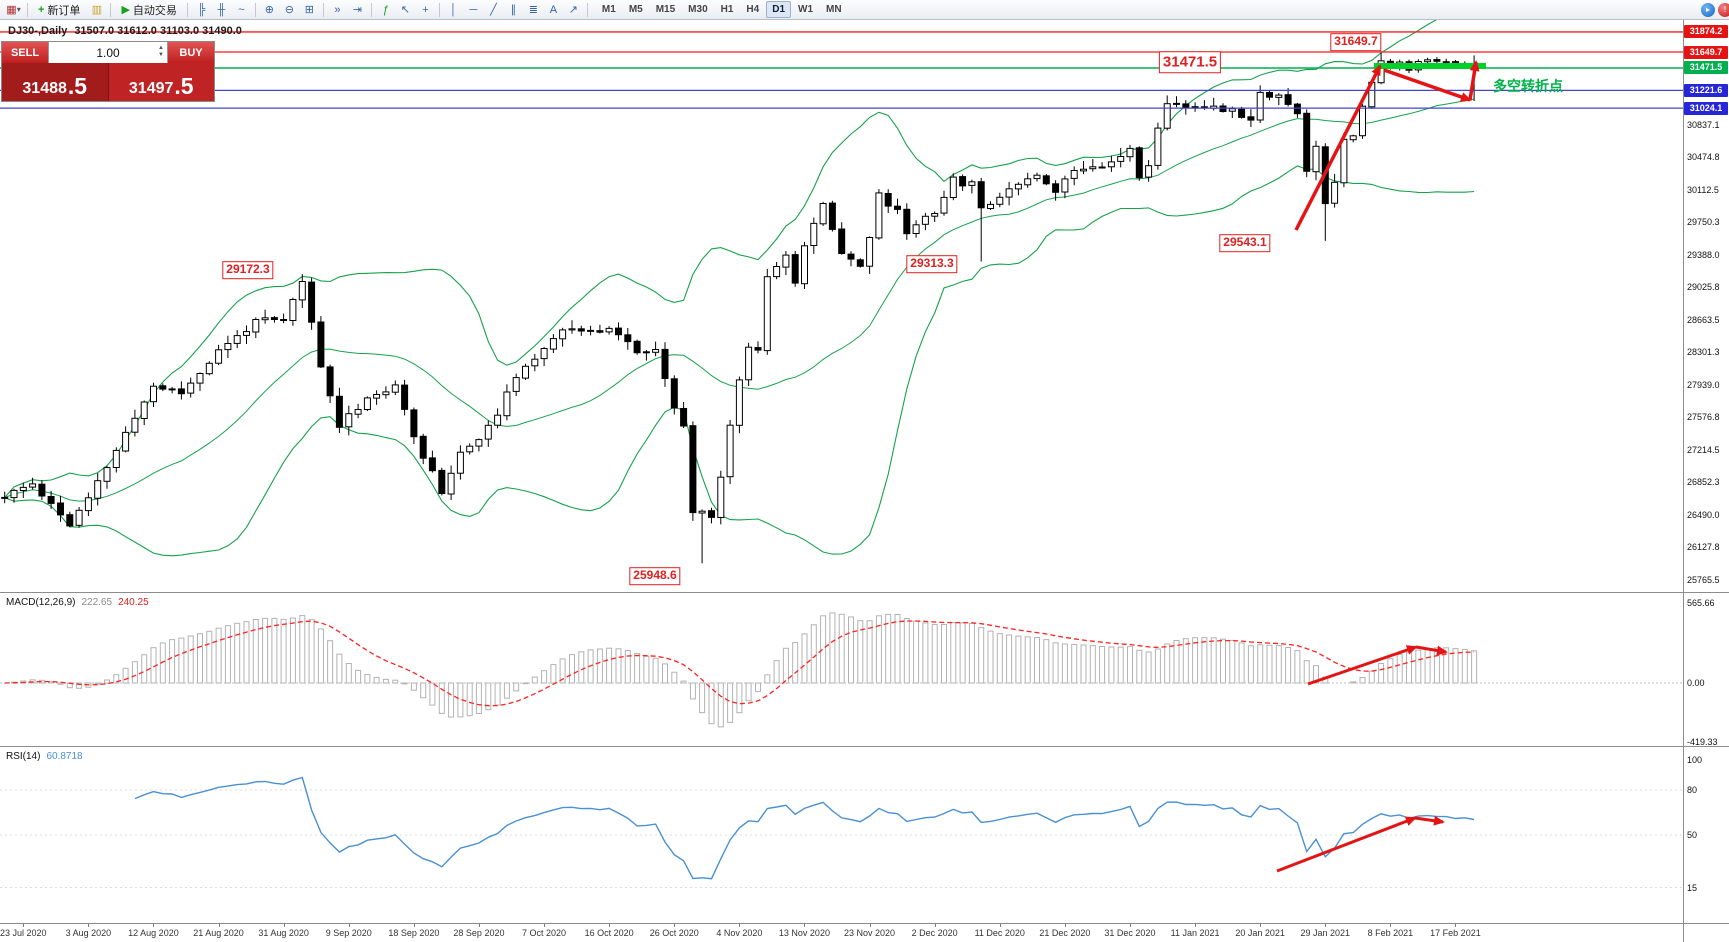 The image size is (1729, 942). Describe the element at coordinates (841, 933) in the screenshot. I see `time-axis` at that location.